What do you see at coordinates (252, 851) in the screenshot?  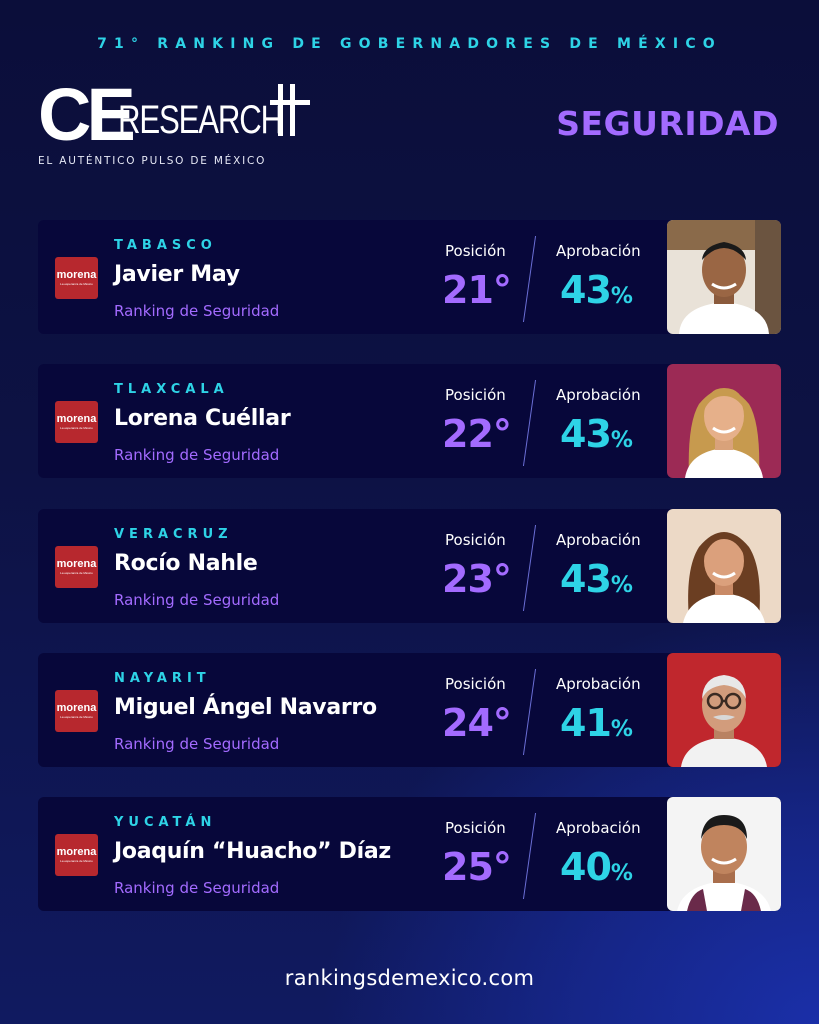 I see `governor-name: Joaquín “Huacho” Díaz` at bounding box center [252, 851].